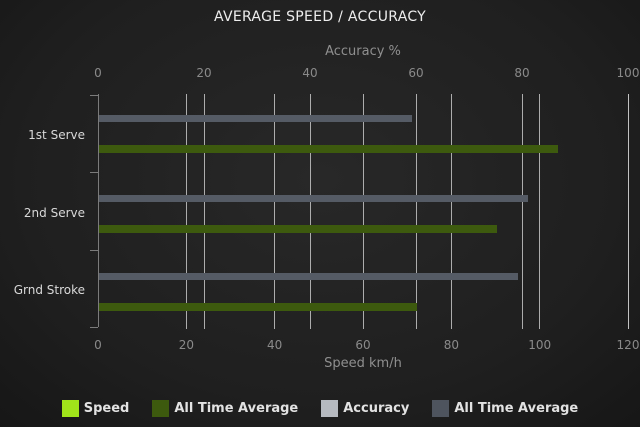  Describe the element at coordinates (310, 73) in the screenshot. I see `top-tick-label-40: 40` at that location.